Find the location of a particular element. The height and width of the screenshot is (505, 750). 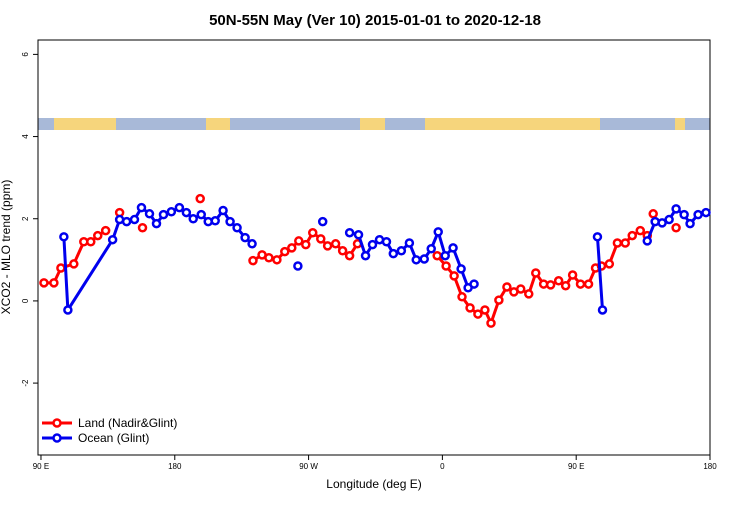

y-tick-label: 0 is located at coordinates (25, 300).